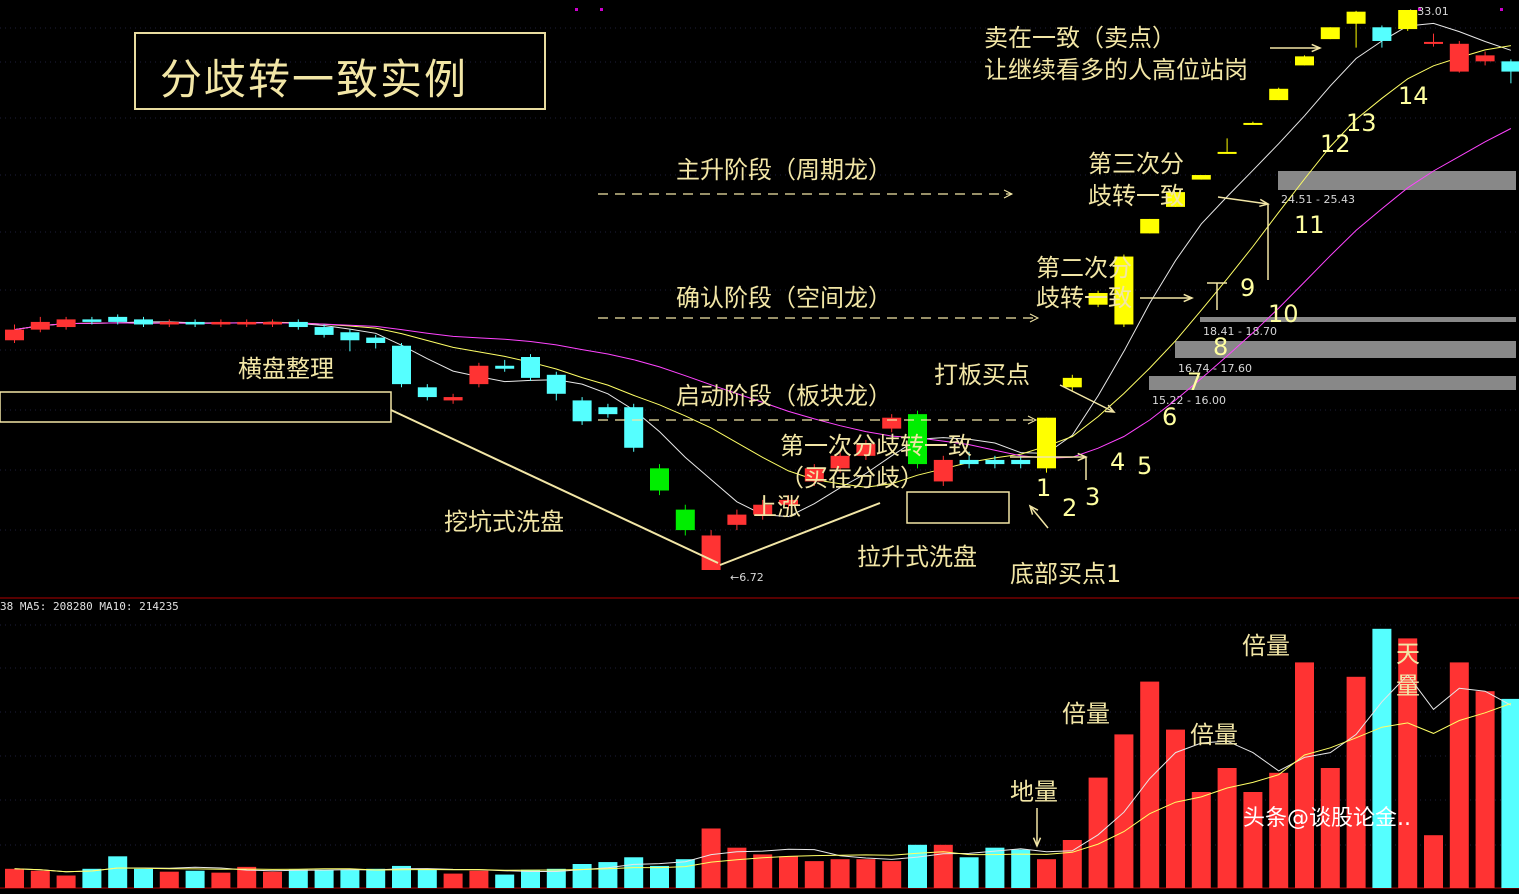 The image size is (1519, 894). What do you see at coordinates (1032, 420) in the screenshot?
I see `launch-dashed-arrow-head` at bounding box center [1032, 420].